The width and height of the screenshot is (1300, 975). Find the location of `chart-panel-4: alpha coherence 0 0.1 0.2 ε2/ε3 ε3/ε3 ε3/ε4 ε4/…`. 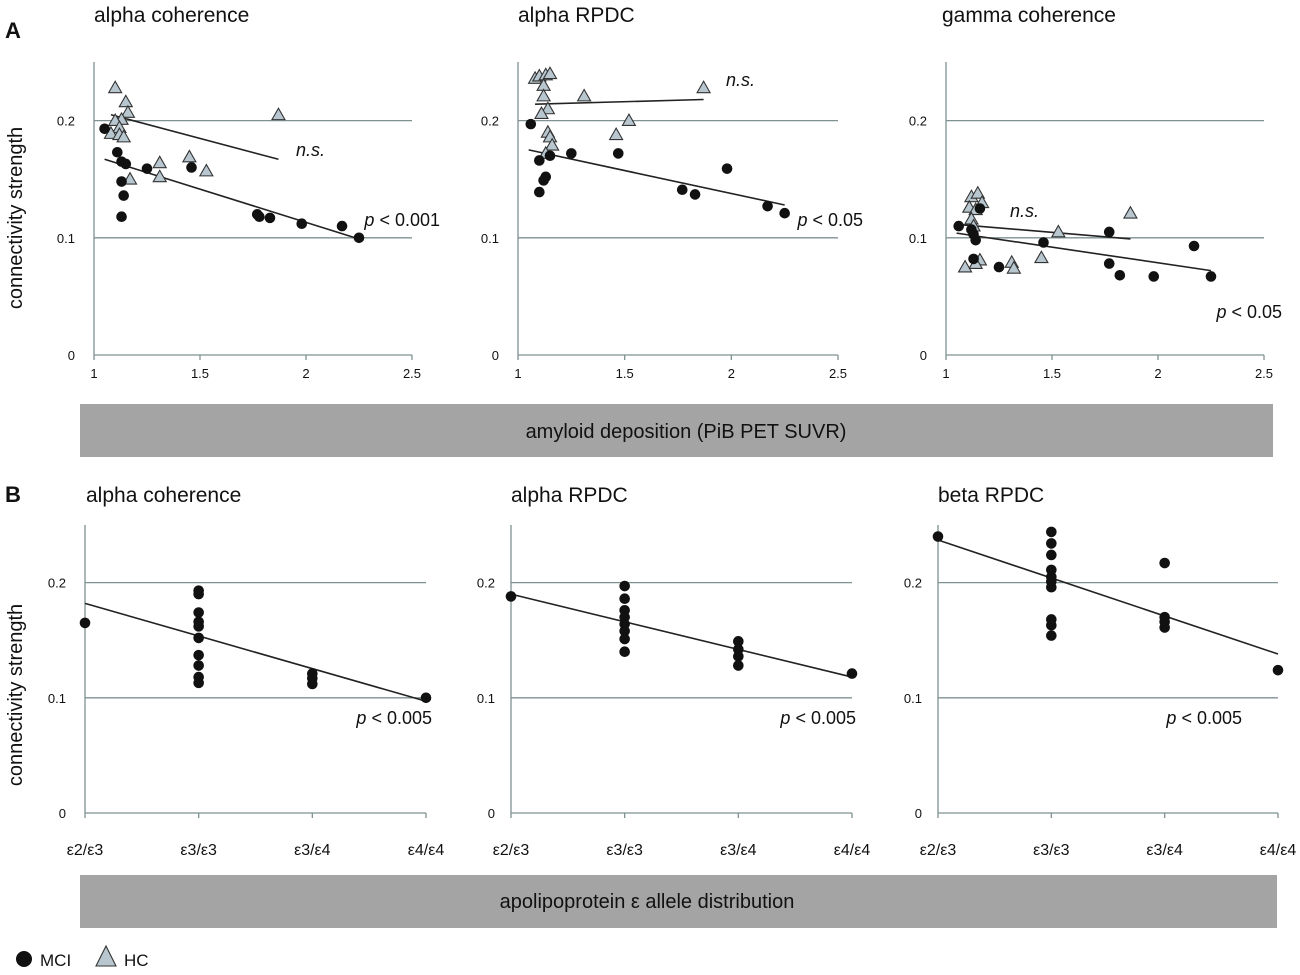

chart-panel-4: alpha coherence 0 0.1 0.2 ε2/ε3 ε3/ε3 ε3/ε4 ε4/… is located at coordinates (246, 671).